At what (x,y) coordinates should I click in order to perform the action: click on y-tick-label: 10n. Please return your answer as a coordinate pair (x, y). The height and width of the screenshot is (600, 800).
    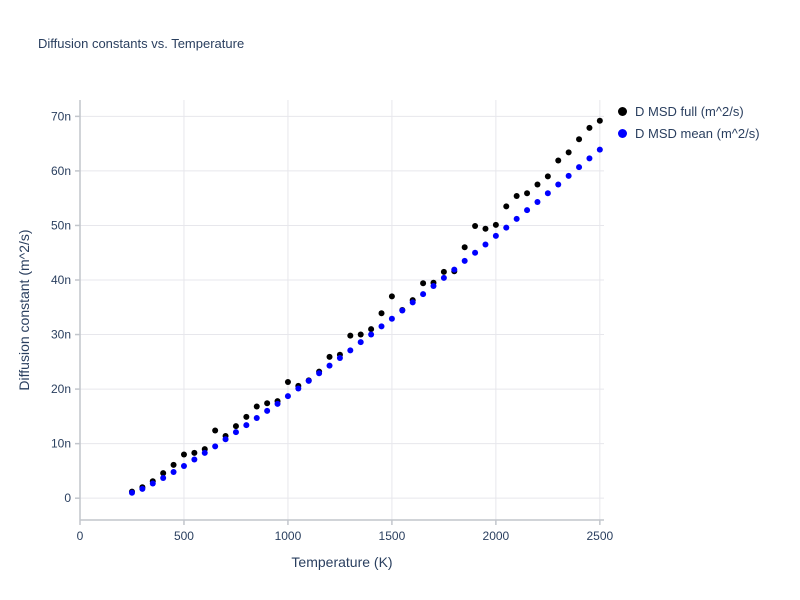
    Looking at the image, I should click on (61, 444).